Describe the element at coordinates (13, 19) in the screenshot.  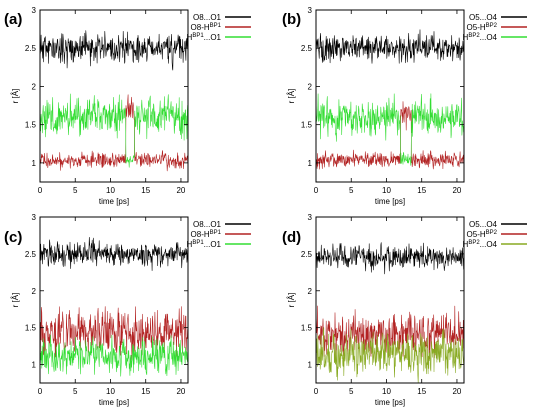
I see `panel-label: (a)` at that location.